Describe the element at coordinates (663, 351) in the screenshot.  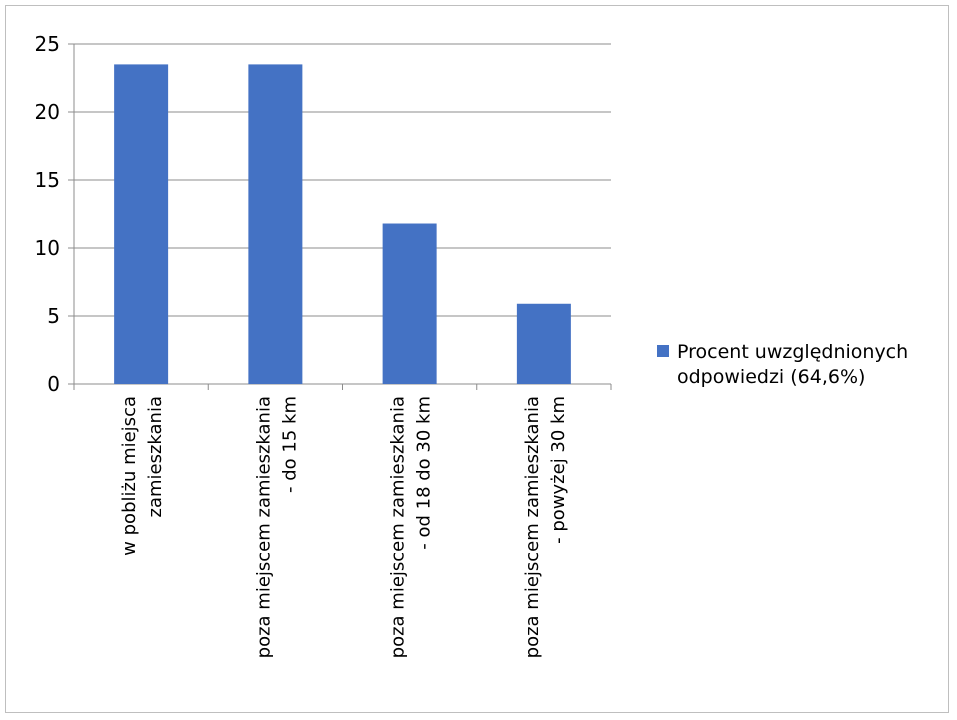
I see `legend-swatch` at that location.